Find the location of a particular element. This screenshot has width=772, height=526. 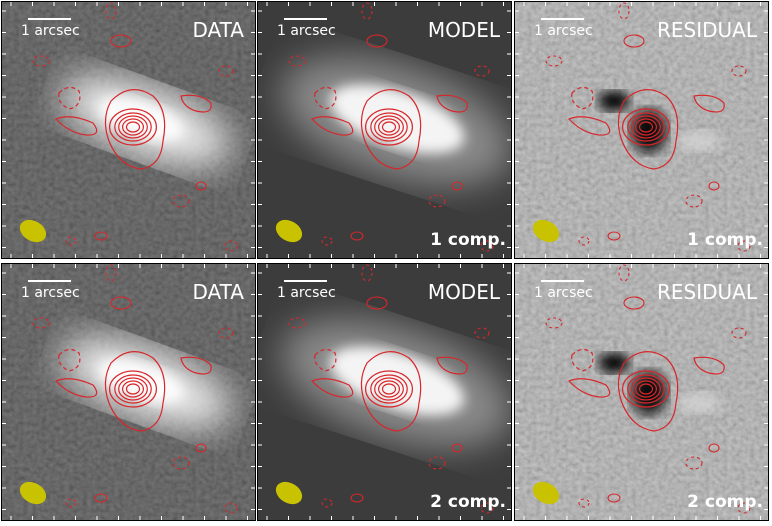

panel-label: MODEL is located at coordinates (464, 30).